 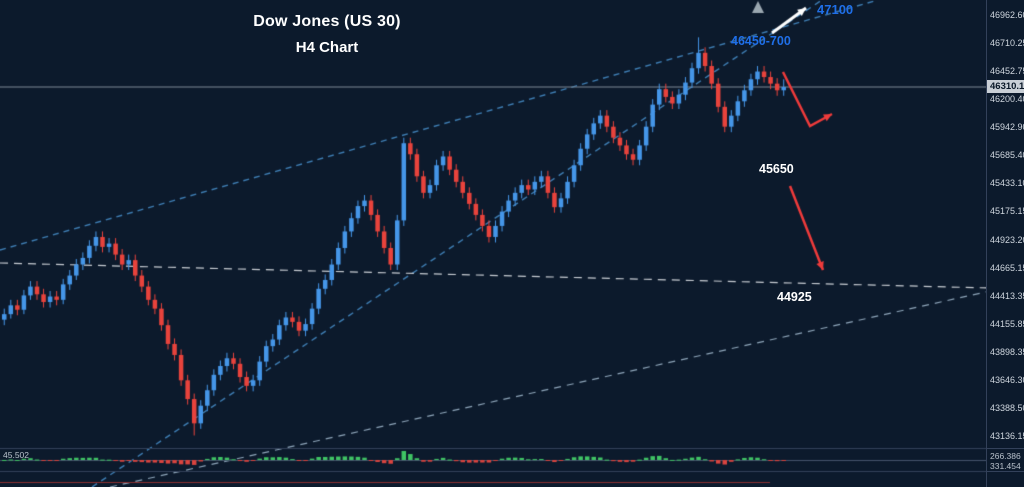 What do you see at coordinates (1007, 295) in the screenshot?
I see `price-axis-label: 44413.35` at bounding box center [1007, 295].